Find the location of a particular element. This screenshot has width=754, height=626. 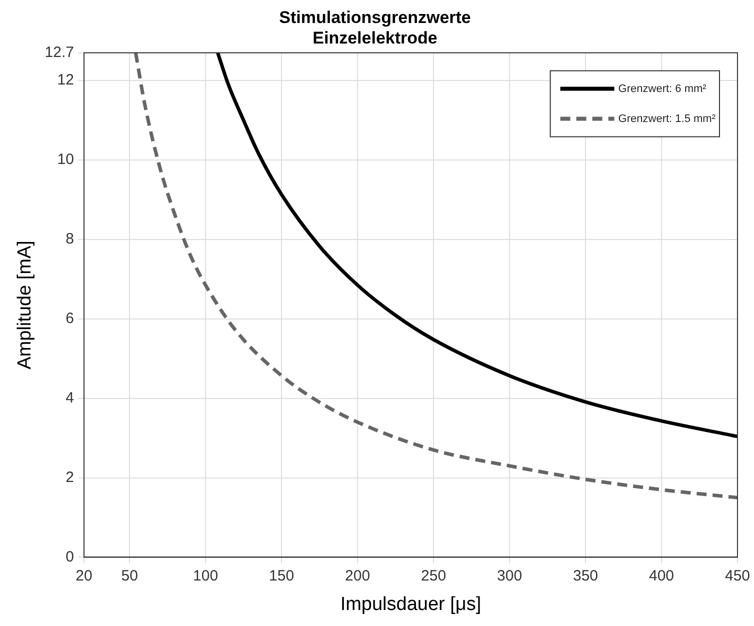

x-tick-label: 350 is located at coordinates (585, 575).